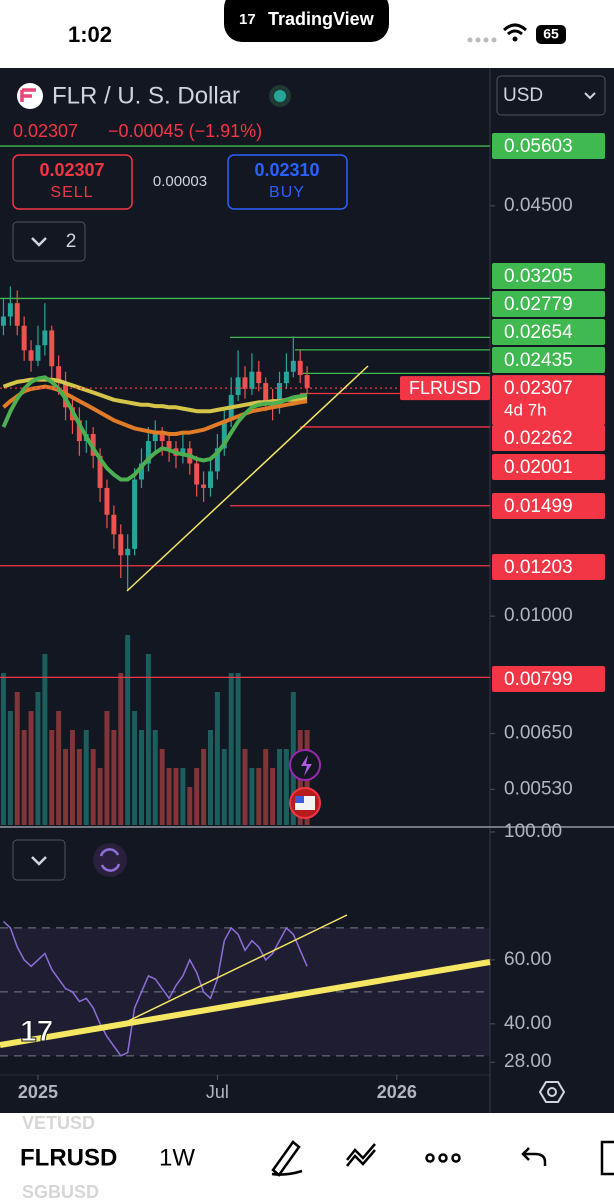  Describe the element at coordinates (146, 95) in the screenshot. I see `symbol-title: FLR / U. S. Dollar` at that location.